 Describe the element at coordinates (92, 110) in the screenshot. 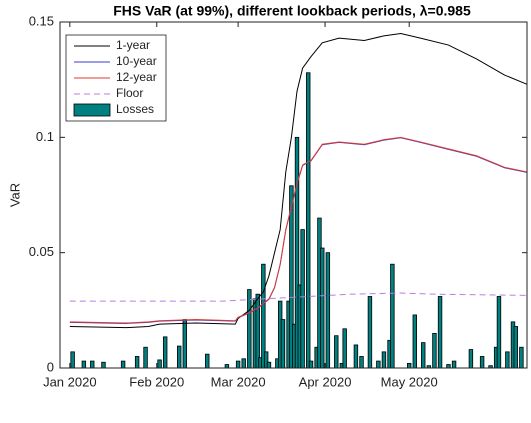

I see `legend-swatch` at that location.